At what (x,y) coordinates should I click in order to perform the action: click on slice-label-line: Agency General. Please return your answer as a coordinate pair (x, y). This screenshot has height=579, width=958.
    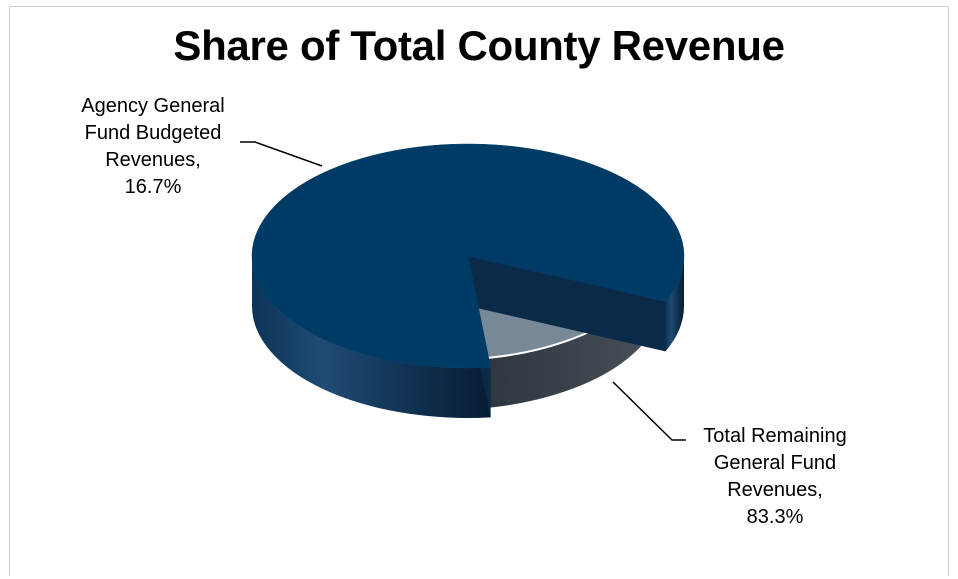
    Looking at the image, I should click on (152, 106).